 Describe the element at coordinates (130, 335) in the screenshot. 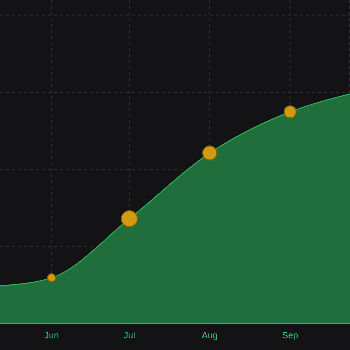

I see `x-tick-label: Jul` at that location.